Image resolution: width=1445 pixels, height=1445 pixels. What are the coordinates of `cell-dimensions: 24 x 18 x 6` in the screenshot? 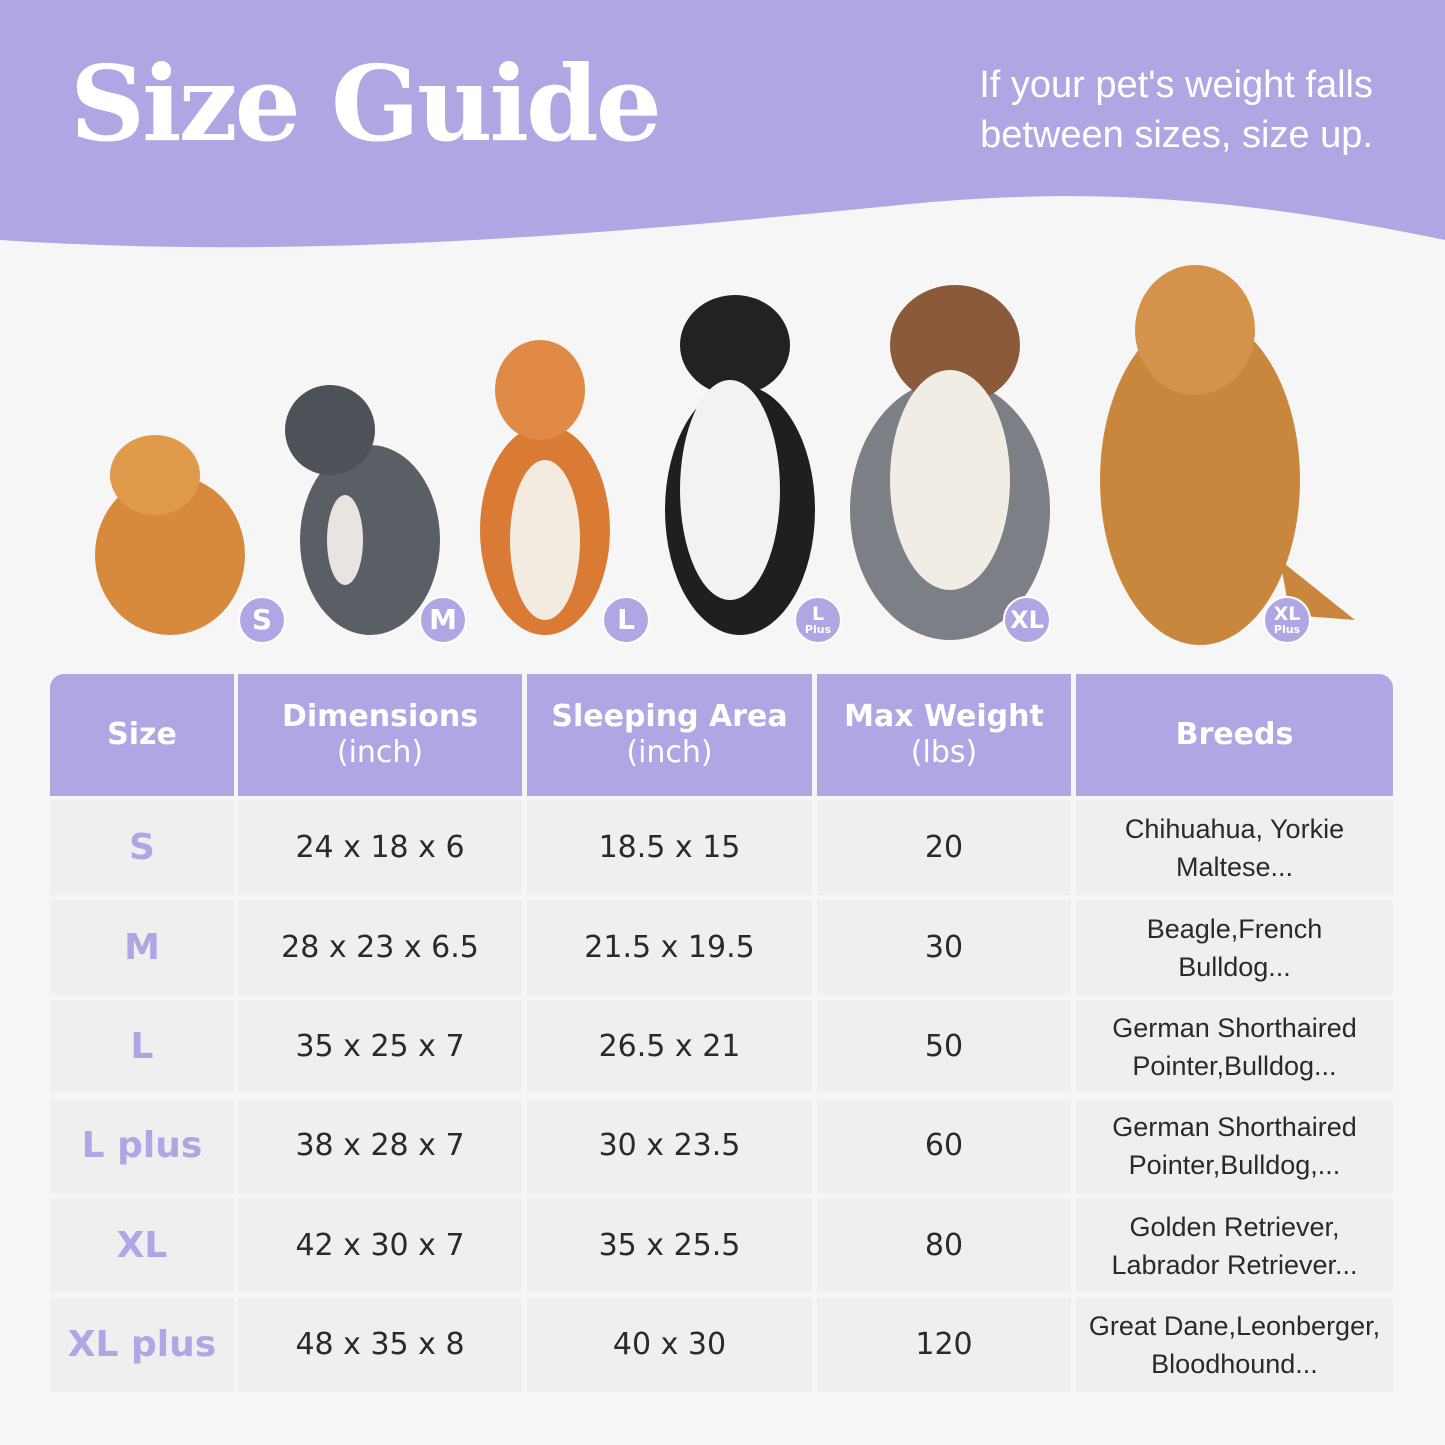 It's located at (380, 847).